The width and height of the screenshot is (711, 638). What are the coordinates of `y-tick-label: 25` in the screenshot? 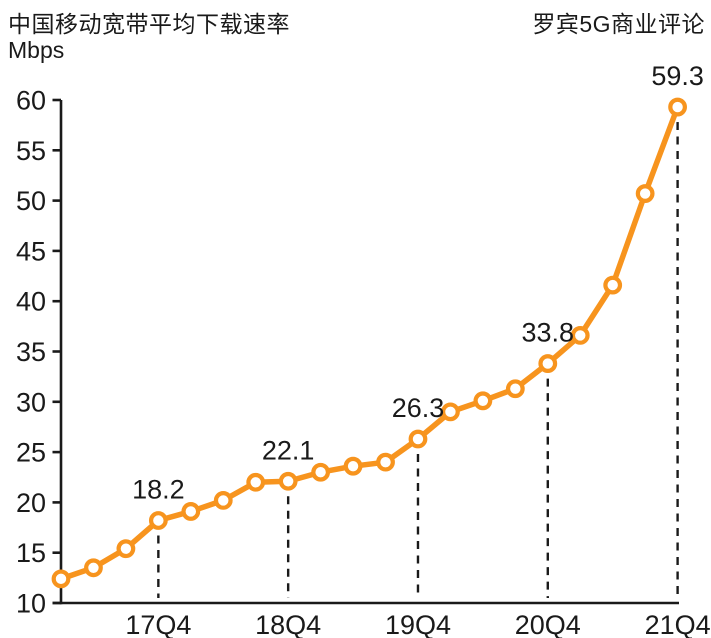 It's located at (31, 453).